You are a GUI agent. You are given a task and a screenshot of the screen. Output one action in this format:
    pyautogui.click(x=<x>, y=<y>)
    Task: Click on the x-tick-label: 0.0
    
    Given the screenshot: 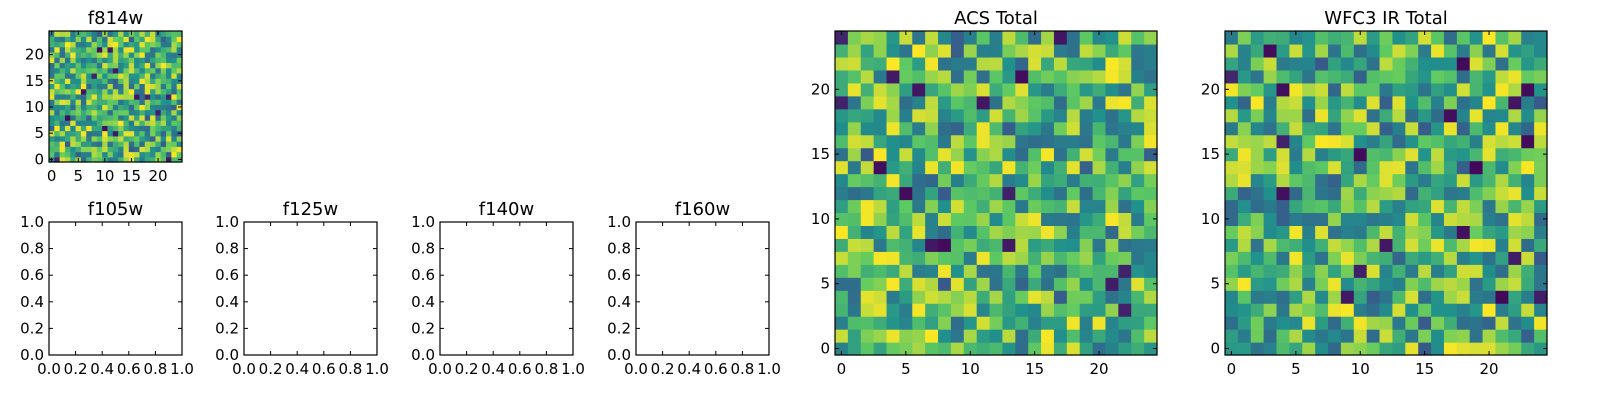 What is the action you would take?
    pyautogui.click(x=49, y=369)
    